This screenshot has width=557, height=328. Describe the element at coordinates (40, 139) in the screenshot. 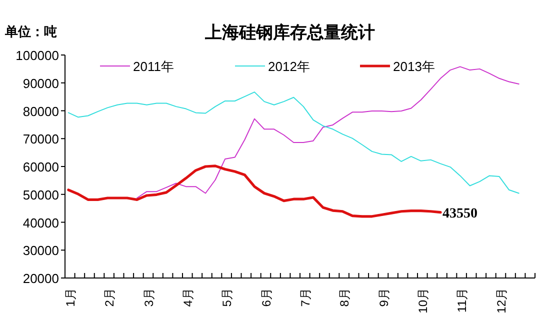

I see `y-tick-label: 70000` at that location.